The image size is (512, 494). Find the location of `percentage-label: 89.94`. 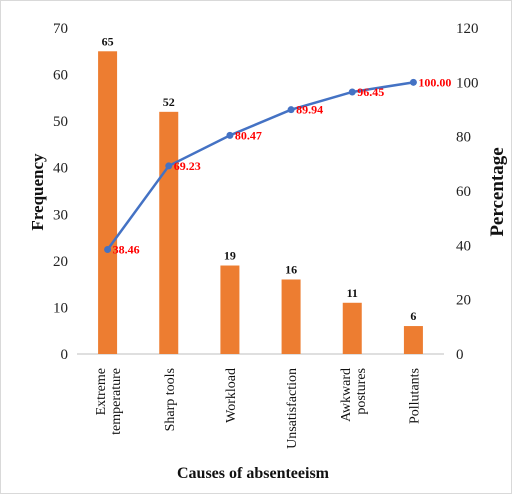

percentage-label: 89.94 is located at coordinates (309, 110).